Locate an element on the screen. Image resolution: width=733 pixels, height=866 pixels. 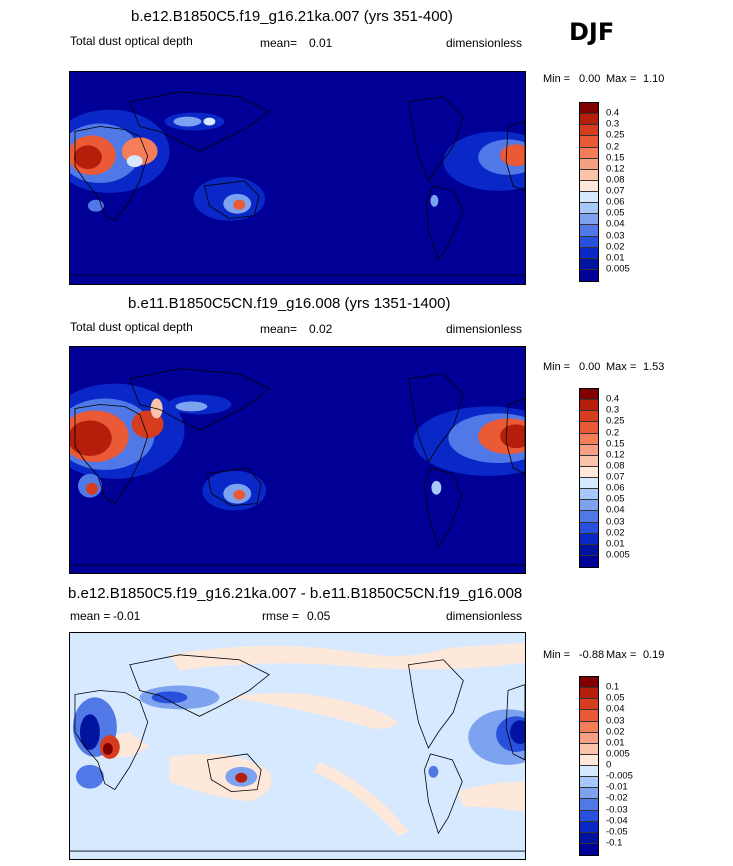
panel2-max-label: Max = is located at coordinates (621, 367).